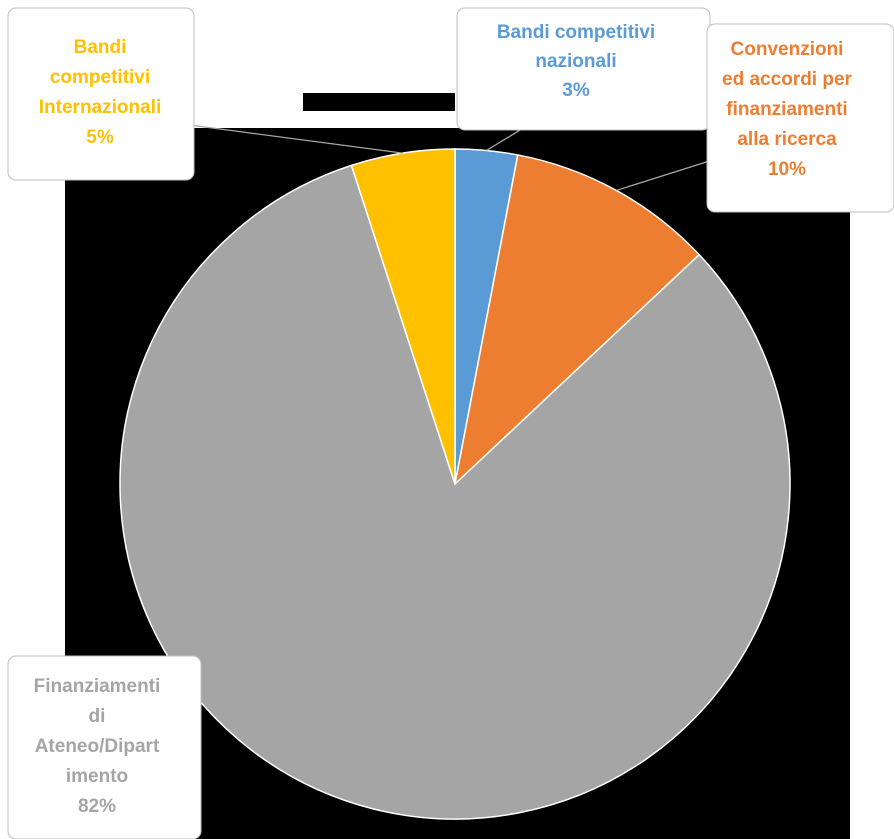  What do you see at coordinates (97, 686) in the screenshot?
I see `data-label-line-2-0: Finanziamenti` at bounding box center [97, 686].